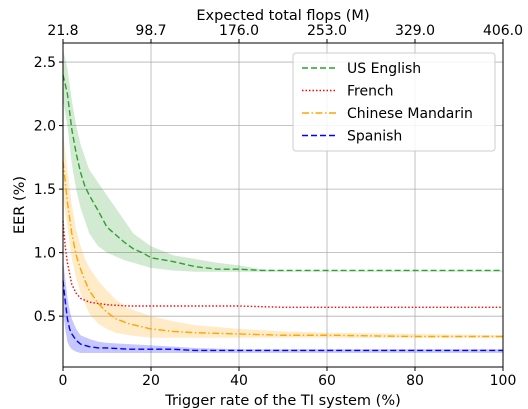  I want to click on y-tick-label: 1.5, so click(45, 190).